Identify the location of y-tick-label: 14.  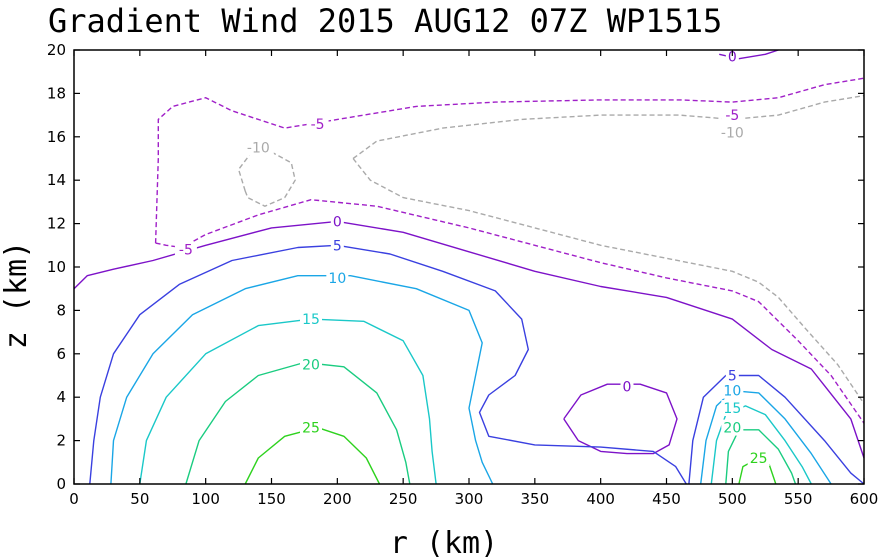
(56, 180).